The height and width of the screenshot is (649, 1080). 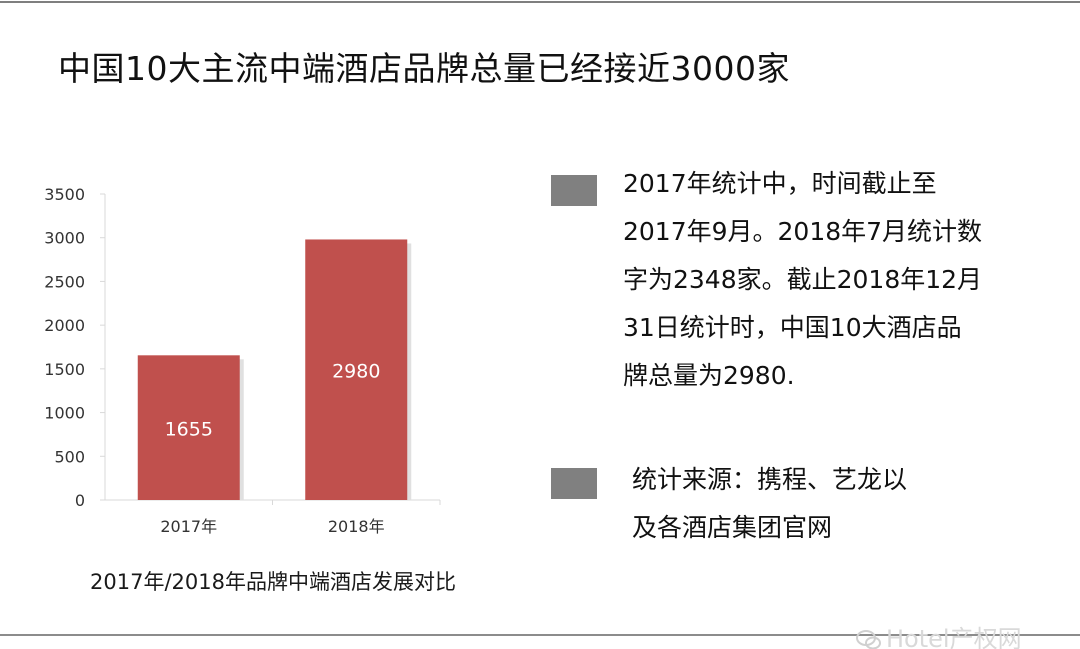 I want to click on bullet-line: 牌总量为2980., so click(x=709, y=375).